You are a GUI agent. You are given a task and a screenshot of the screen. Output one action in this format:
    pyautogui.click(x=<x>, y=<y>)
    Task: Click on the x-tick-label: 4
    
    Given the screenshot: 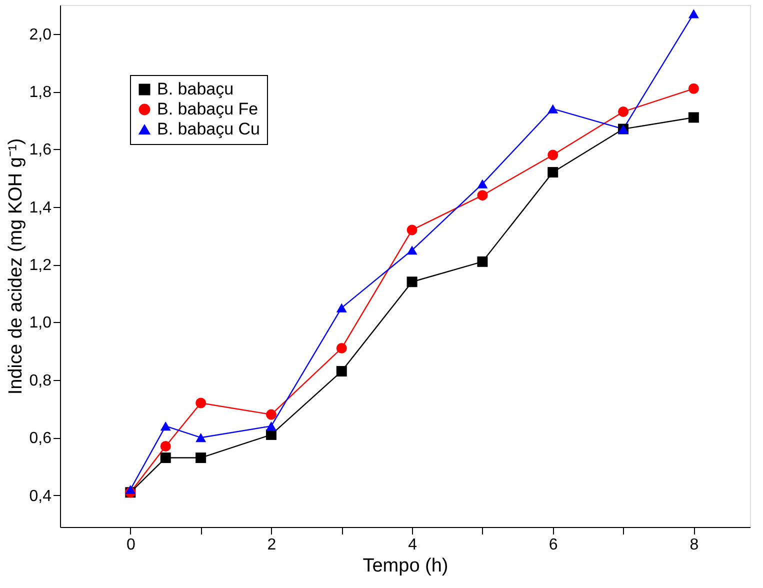 What is the action you would take?
    pyautogui.click(x=413, y=545)
    